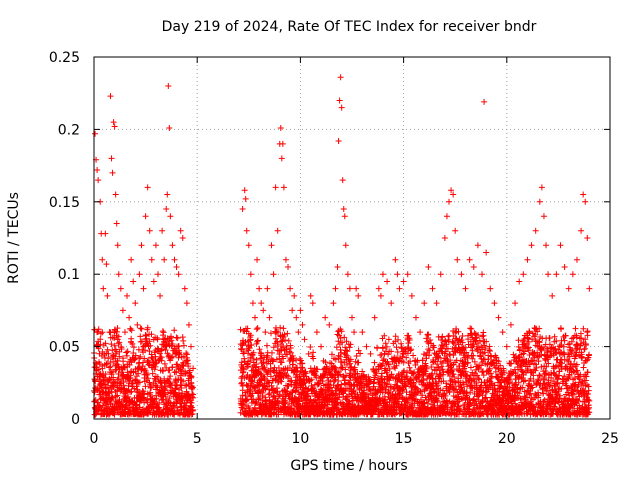 Image resolution: width=640 pixels, height=484 pixels. What do you see at coordinates (64, 58) in the screenshot?
I see `y-tick-label: 0.25` at bounding box center [64, 58].